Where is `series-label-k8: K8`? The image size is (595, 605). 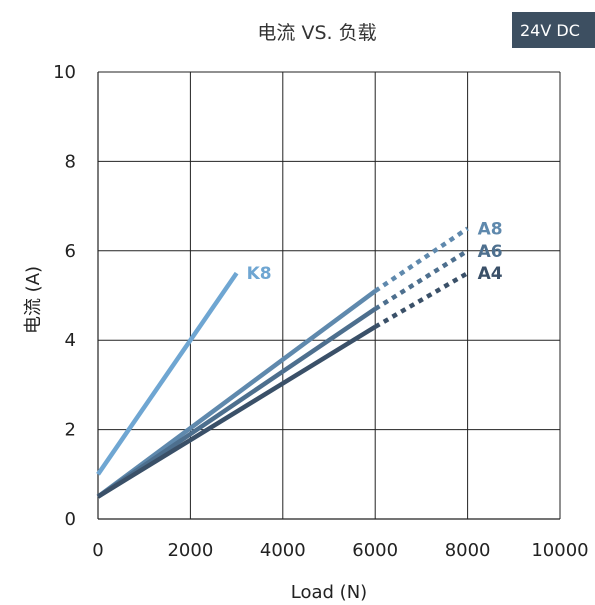
series-label-k8: K8 is located at coordinates (259, 274).